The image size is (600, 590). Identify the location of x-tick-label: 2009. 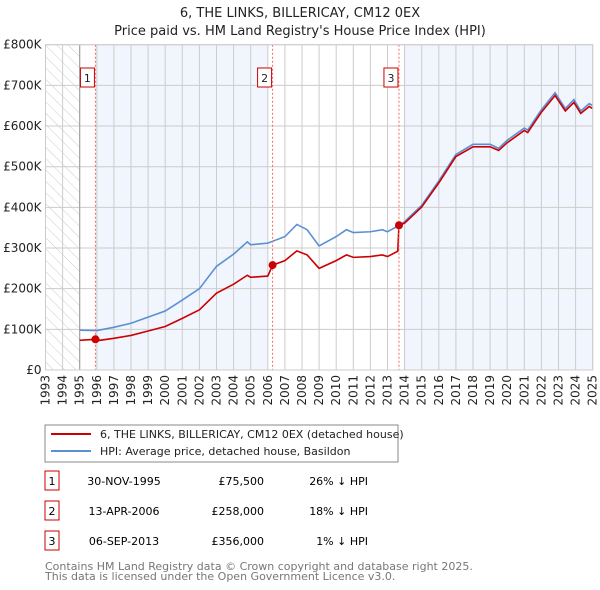
(319, 390).